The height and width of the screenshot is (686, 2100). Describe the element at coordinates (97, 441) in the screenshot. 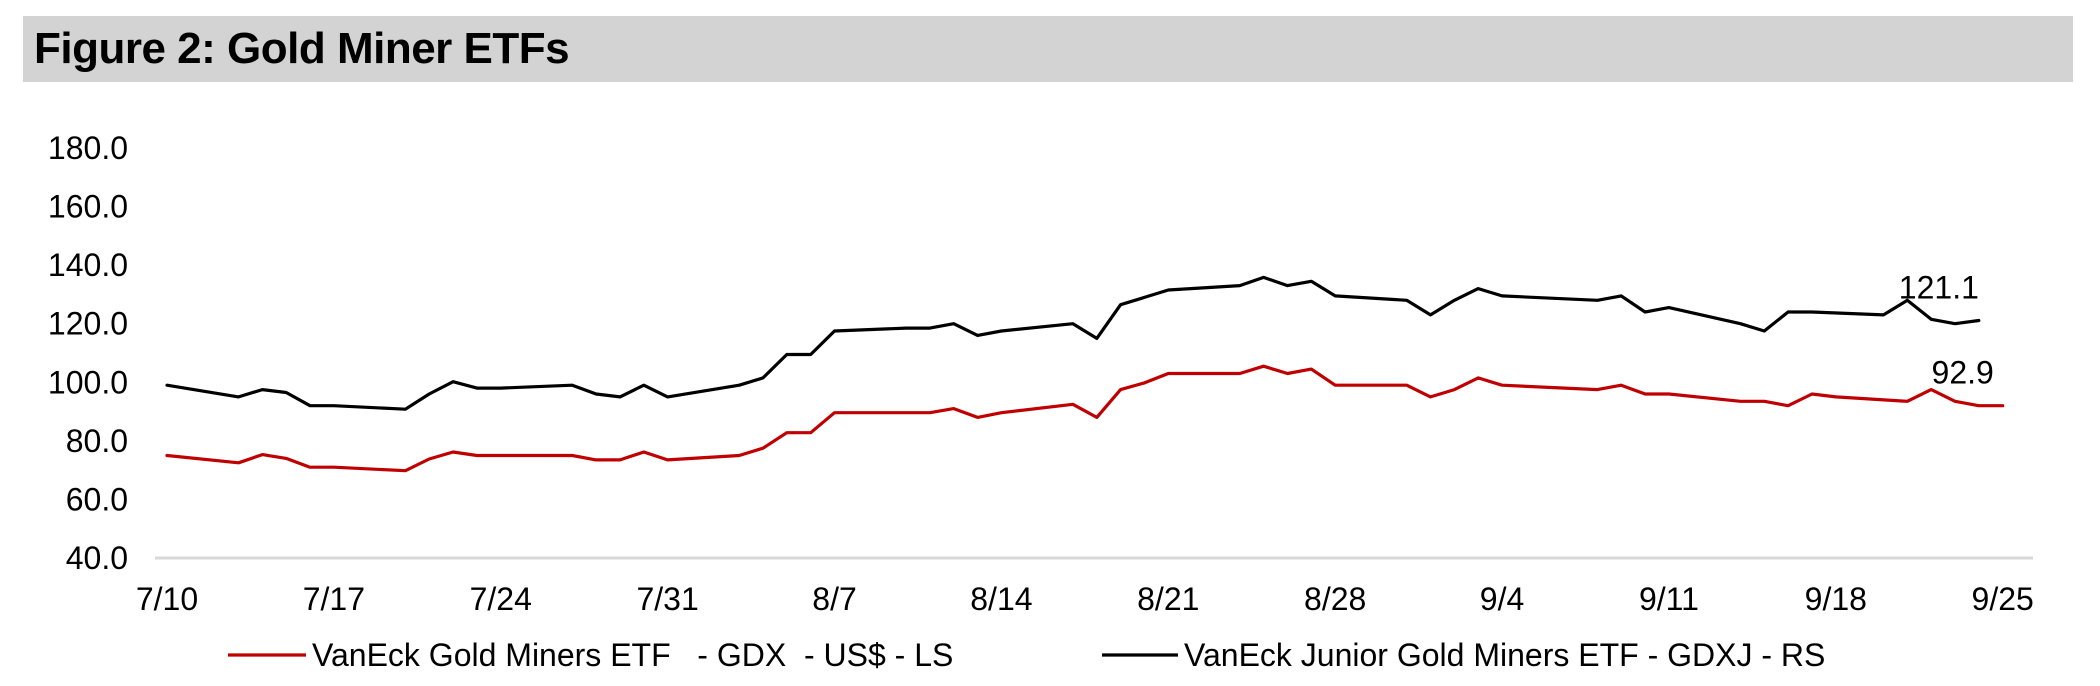

I see `y-tick-label: 80.0` at that location.